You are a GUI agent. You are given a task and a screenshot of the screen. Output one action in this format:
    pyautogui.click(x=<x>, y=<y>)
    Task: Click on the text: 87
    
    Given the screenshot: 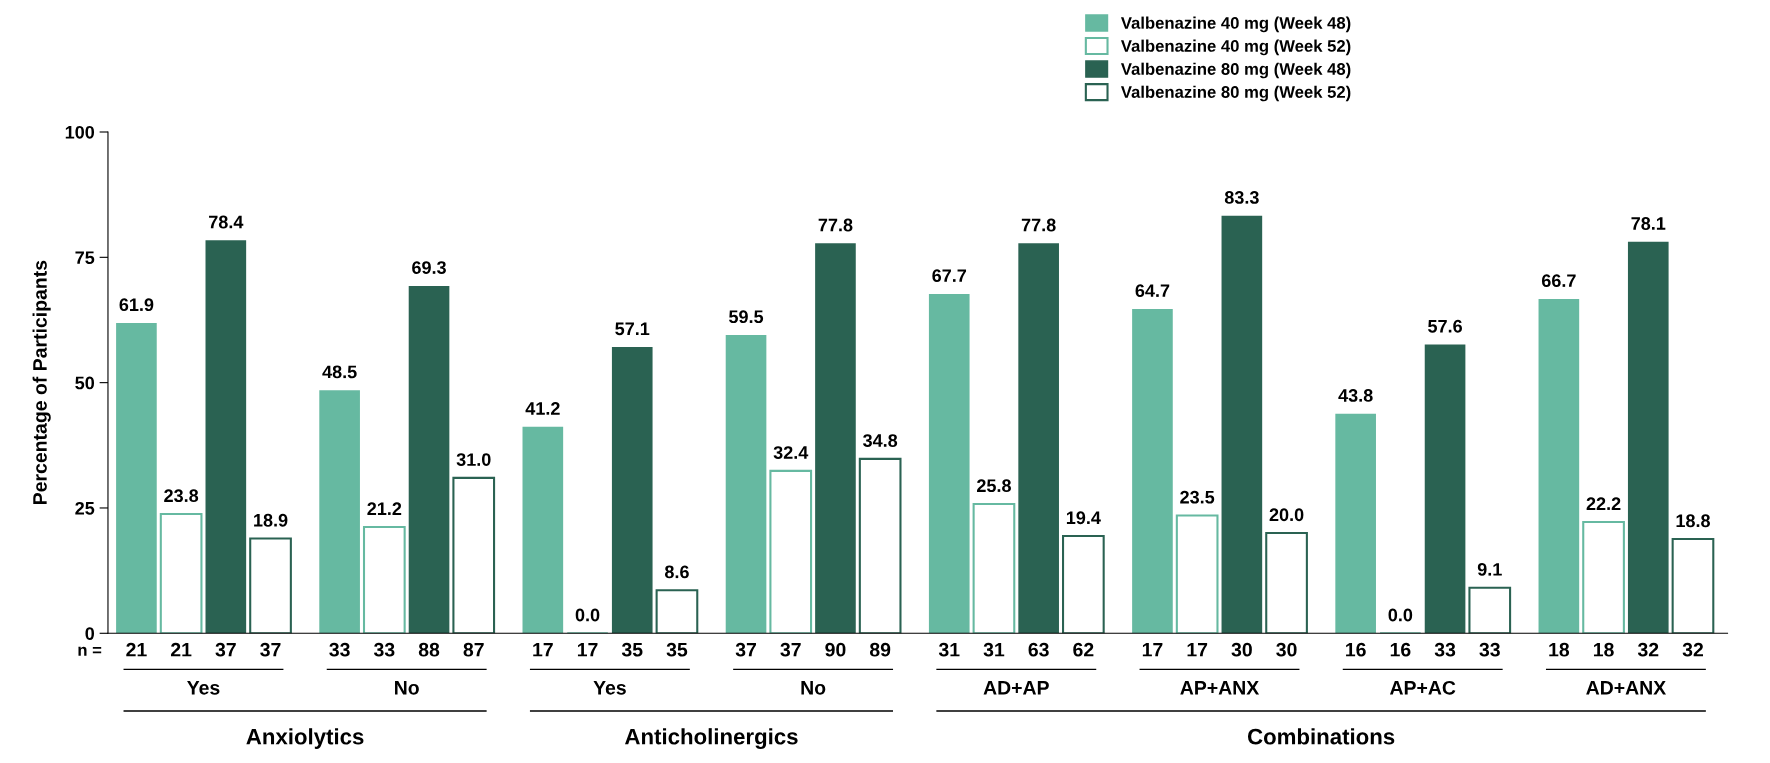 What is the action you would take?
    pyautogui.click(x=473, y=649)
    